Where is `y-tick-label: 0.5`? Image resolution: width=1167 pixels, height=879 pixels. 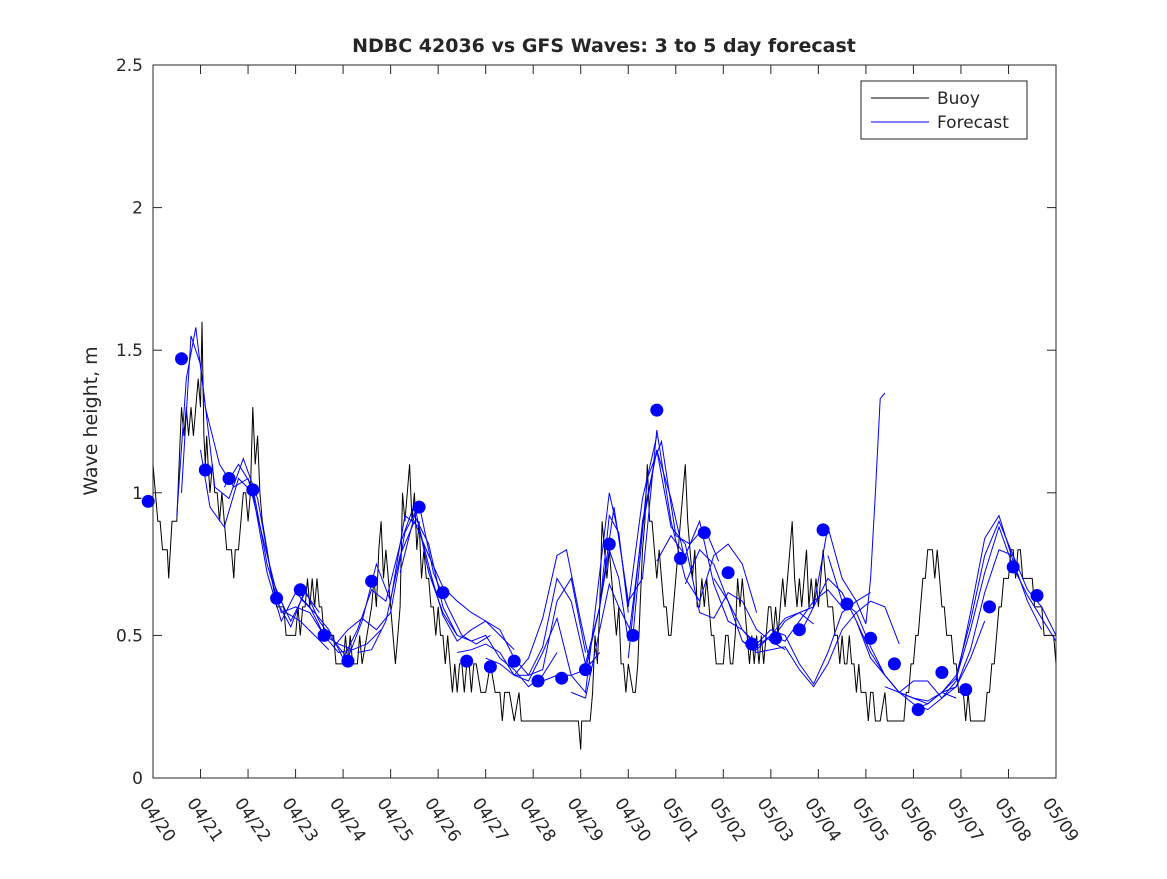 y-tick-label: 0.5 is located at coordinates (129, 636).